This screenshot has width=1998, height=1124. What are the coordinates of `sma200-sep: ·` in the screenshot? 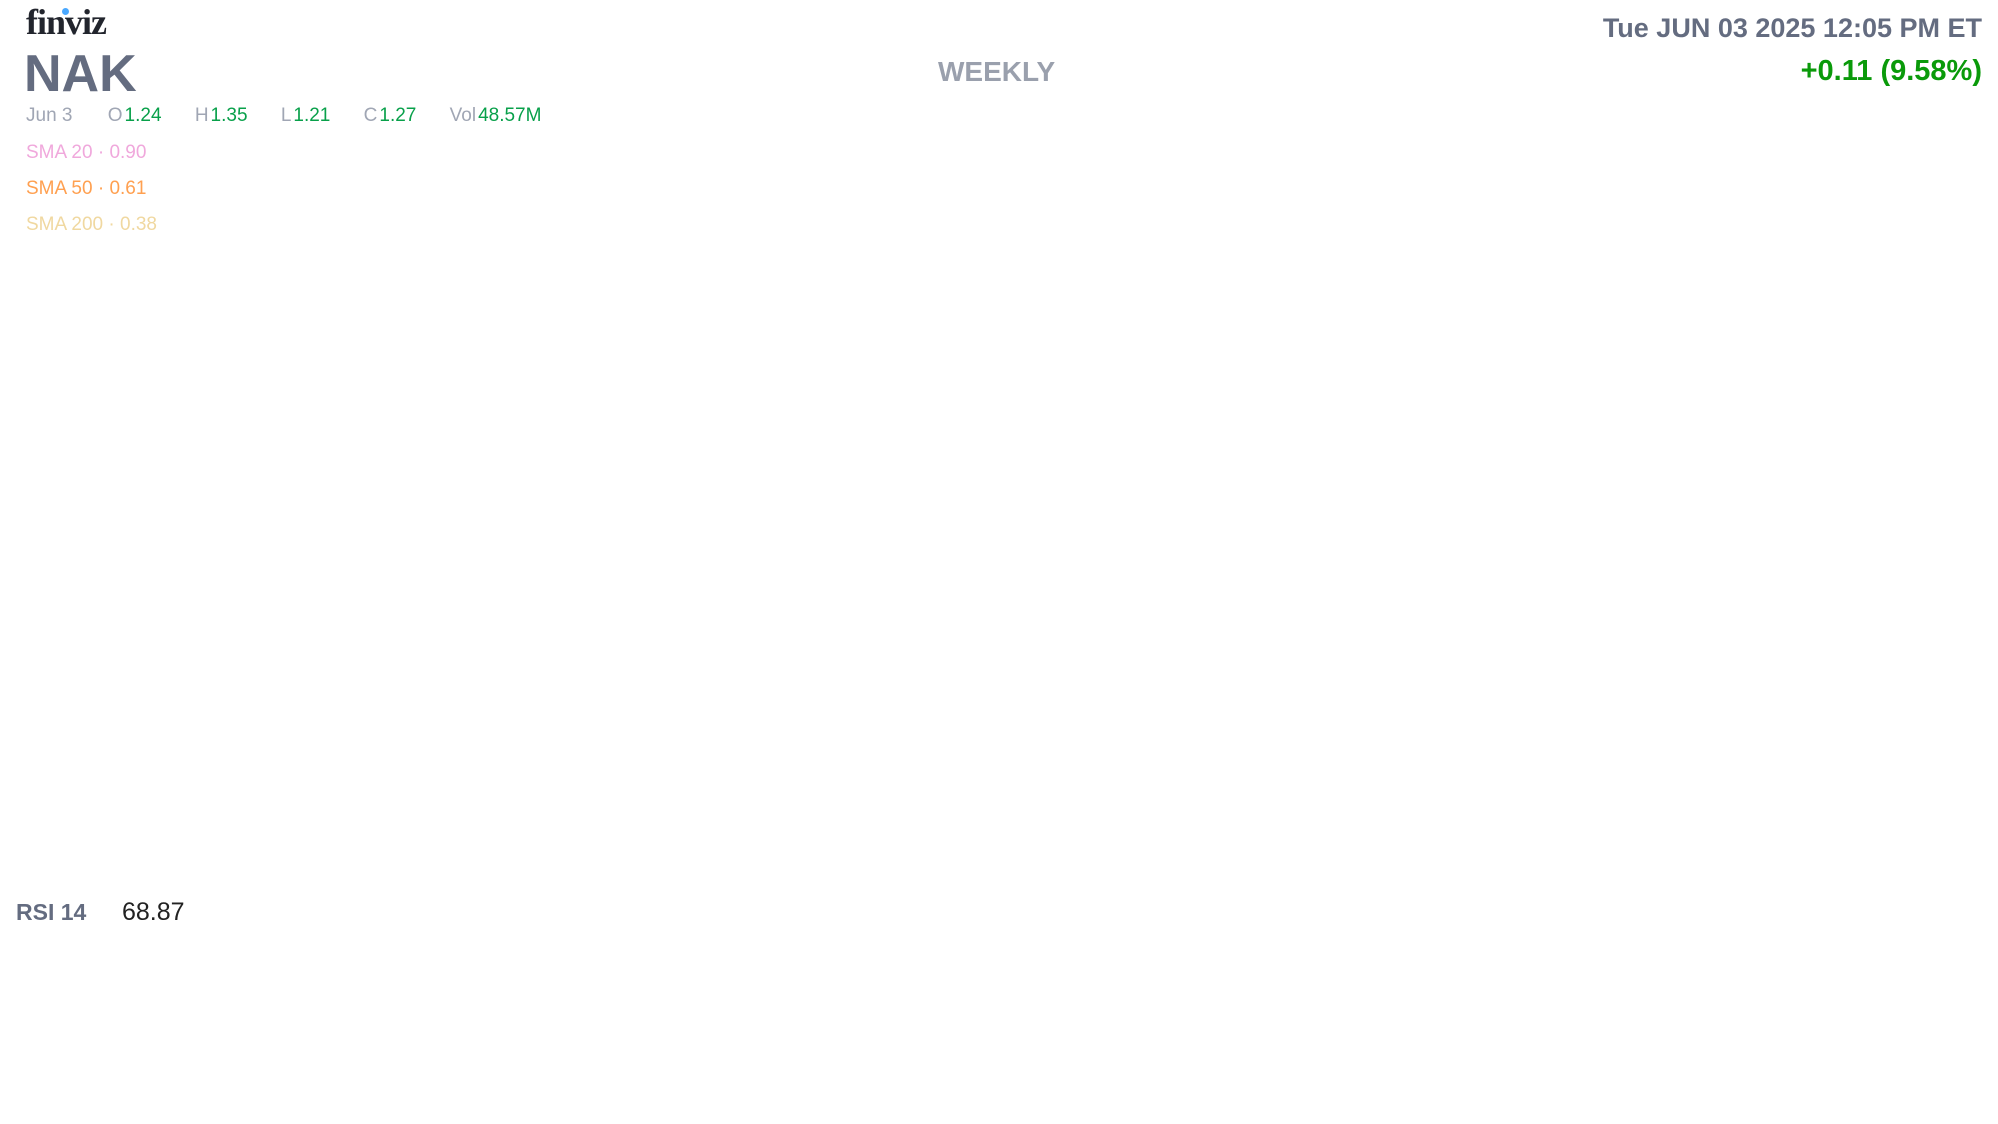 It's located at (111, 224).